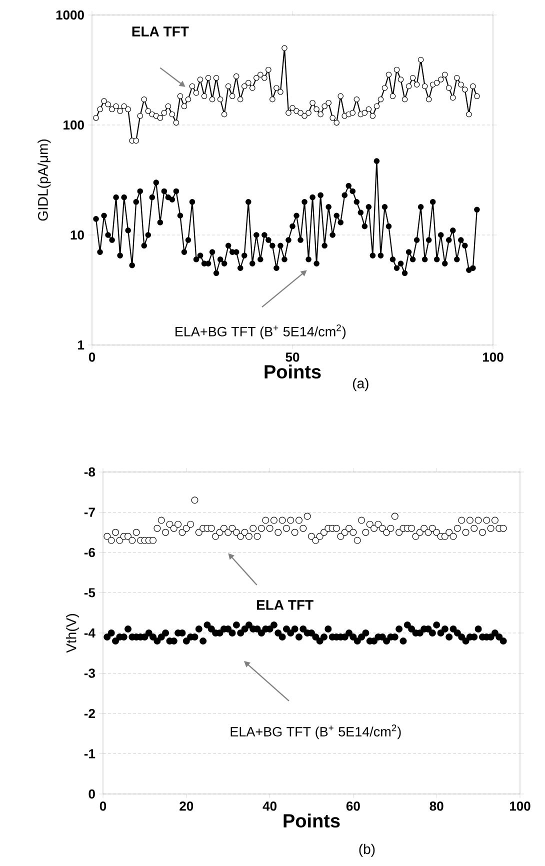  What do you see at coordinates (74, 125) in the screenshot?
I see `y-tick-label: 100` at bounding box center [74, 125].